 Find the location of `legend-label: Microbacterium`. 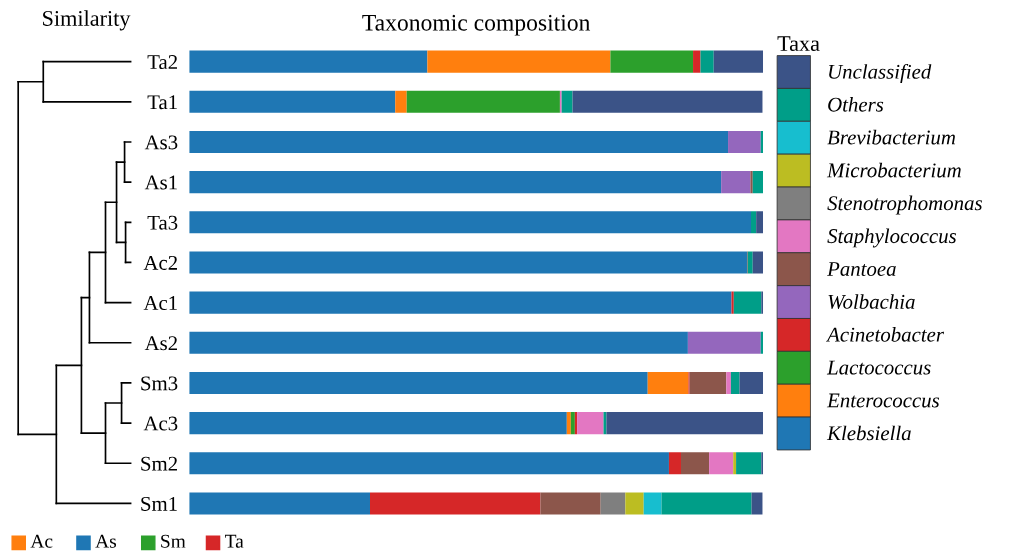

legend-label: Microbacterium is located at coordinates (893, 170).